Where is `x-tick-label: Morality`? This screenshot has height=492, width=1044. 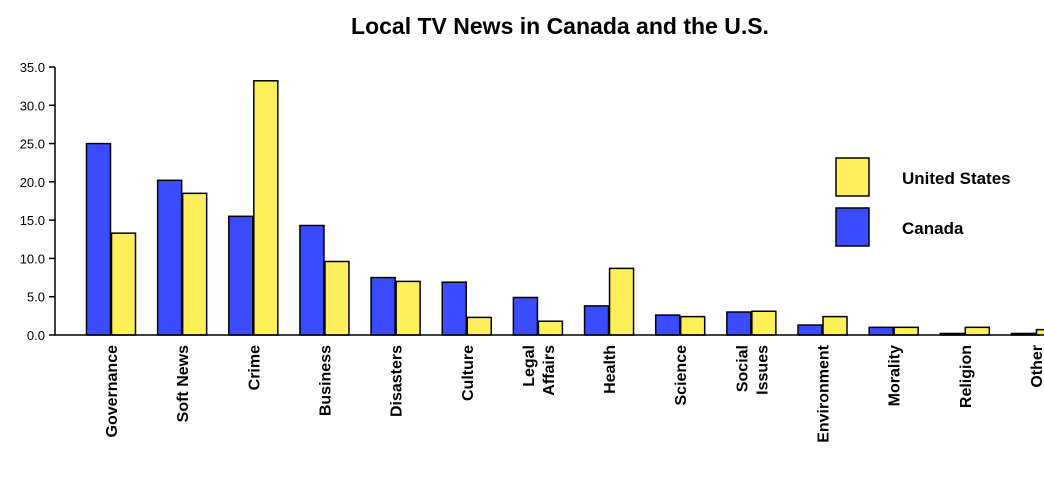
x-tick-label: Morality is located at coordinates (895, 375).